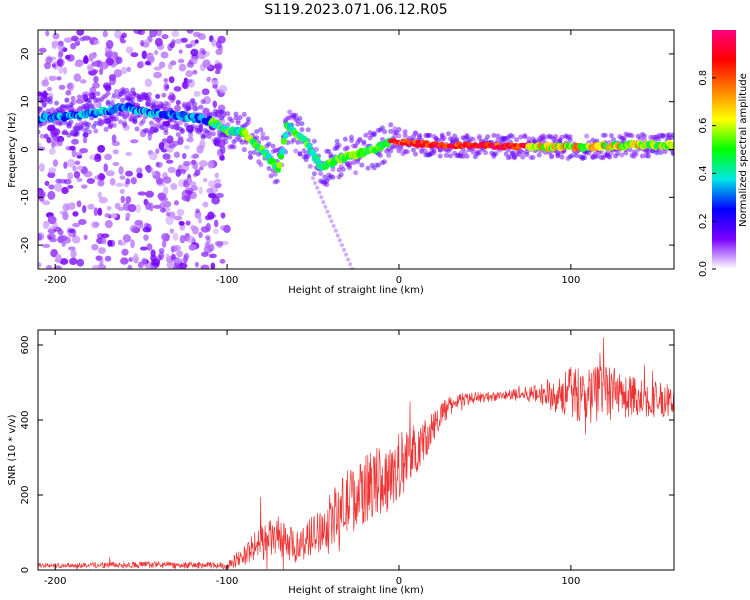 The width and height of the screenshot is (750, 600). Describe the element at coordinates (25, 197) in the screenshot. I see `spectrogram-y-tick-label: -10` at that location.